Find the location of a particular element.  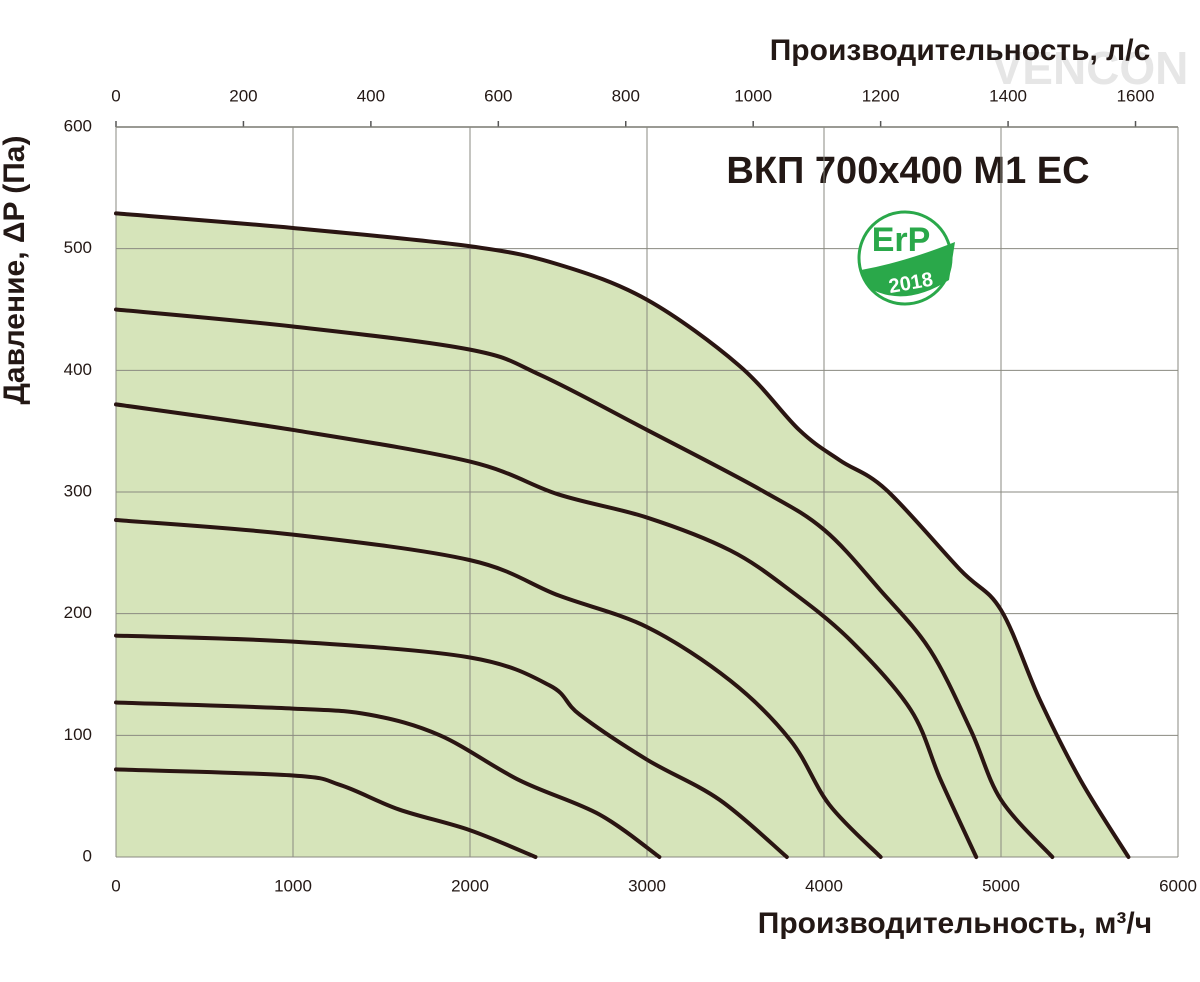

x-tick-label: 6000 is located at coordinates (1178, 885).